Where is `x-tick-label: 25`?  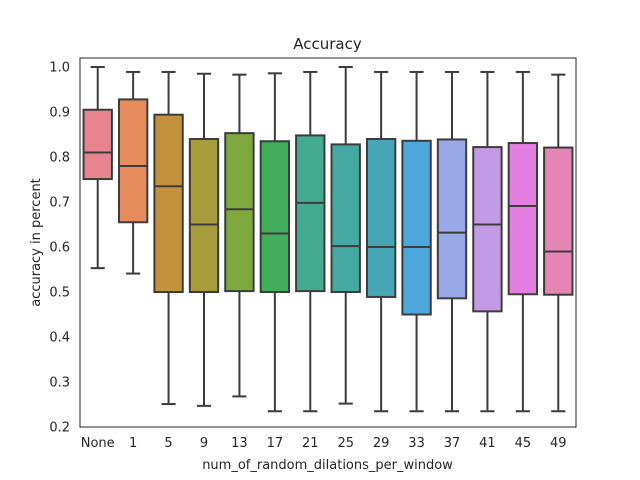 x-tick-label: 25 is located at coordinates (345, 443).